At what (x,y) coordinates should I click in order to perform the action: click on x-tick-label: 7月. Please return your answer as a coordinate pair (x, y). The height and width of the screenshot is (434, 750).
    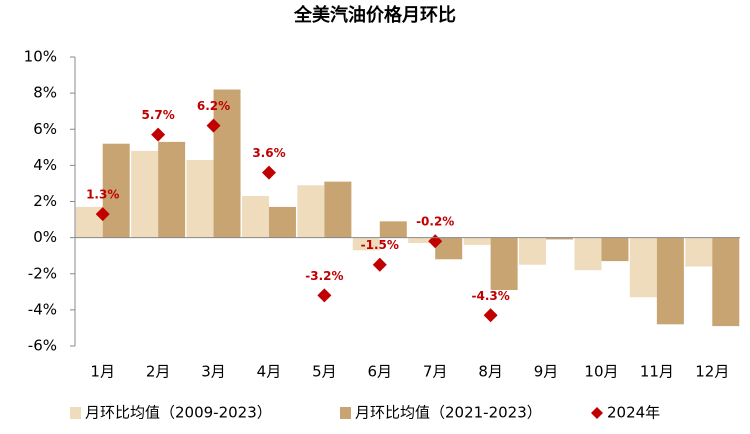
    Looking at the image, I should click on (435, 372).